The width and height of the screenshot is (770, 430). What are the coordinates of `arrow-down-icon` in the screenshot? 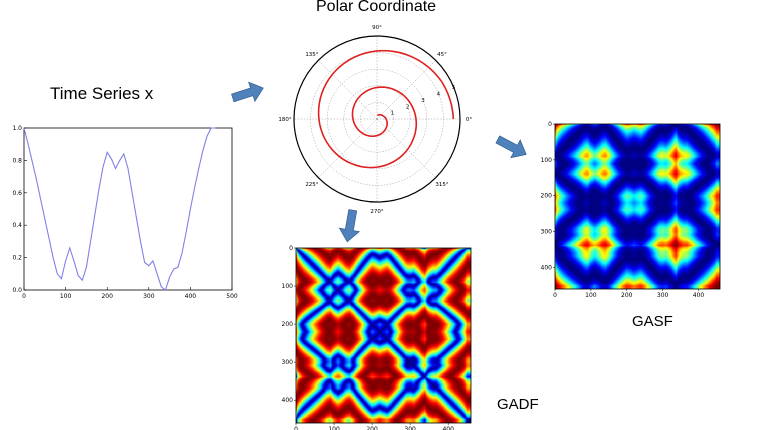 It's located at (349, 226).